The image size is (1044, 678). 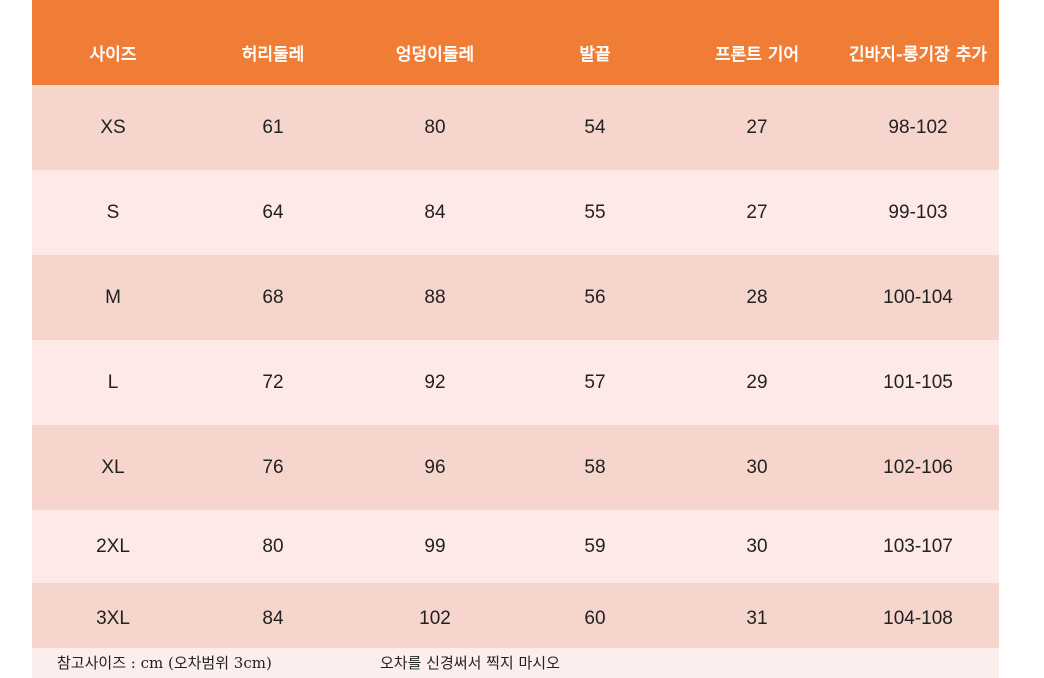 I want to click on table-cell: 103-107, so click(x=918, y=546).